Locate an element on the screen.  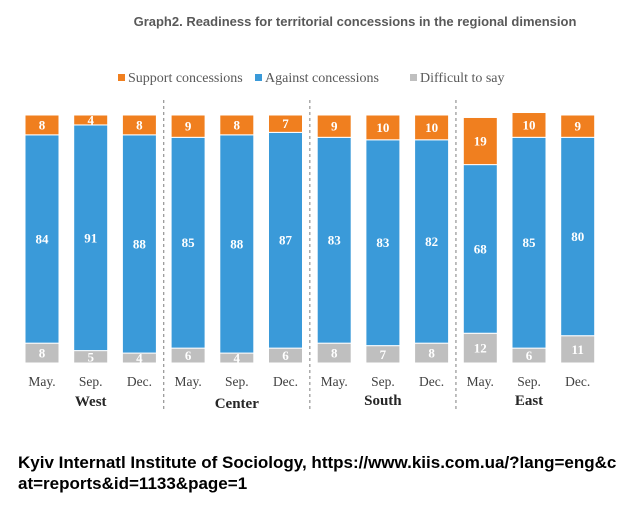
month-label-0: May. is located at coordinates (41, 381).